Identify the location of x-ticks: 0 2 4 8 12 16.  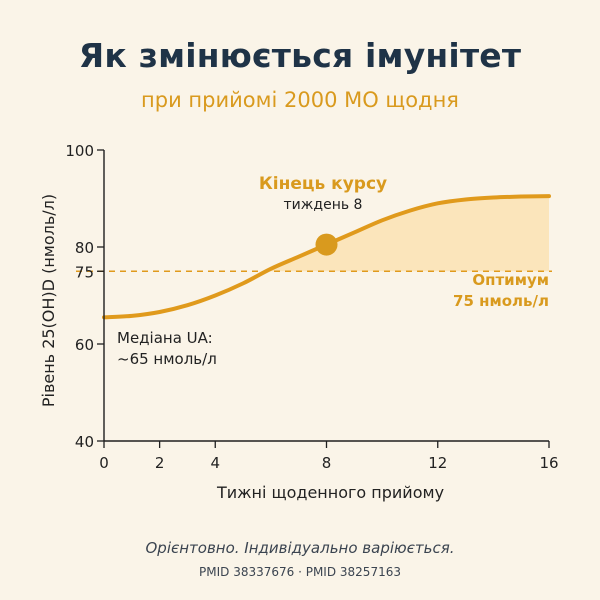
(329, 456).